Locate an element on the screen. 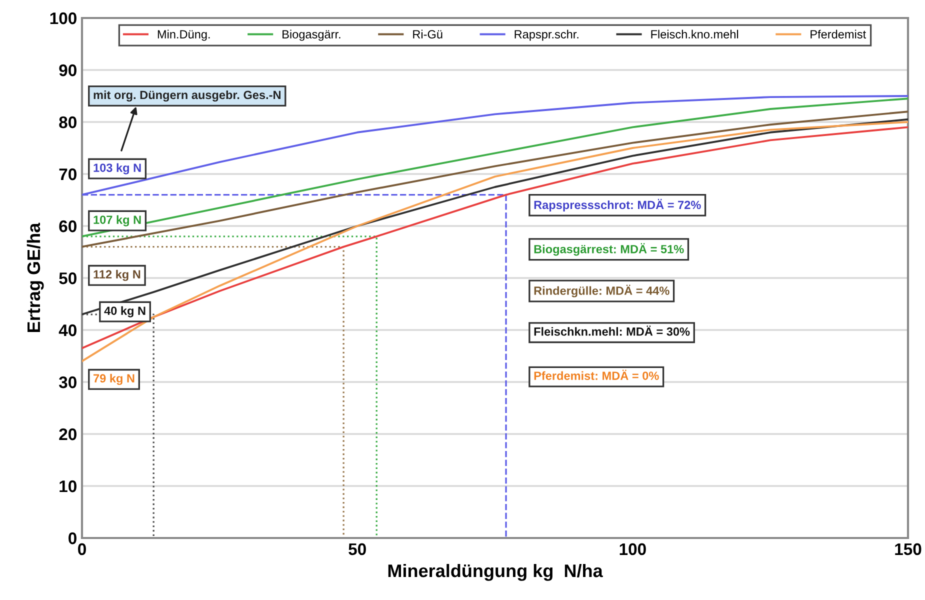 This screenshot has height=600, width=925. annotation: 40 kg N is located at coordinates (125, 312).